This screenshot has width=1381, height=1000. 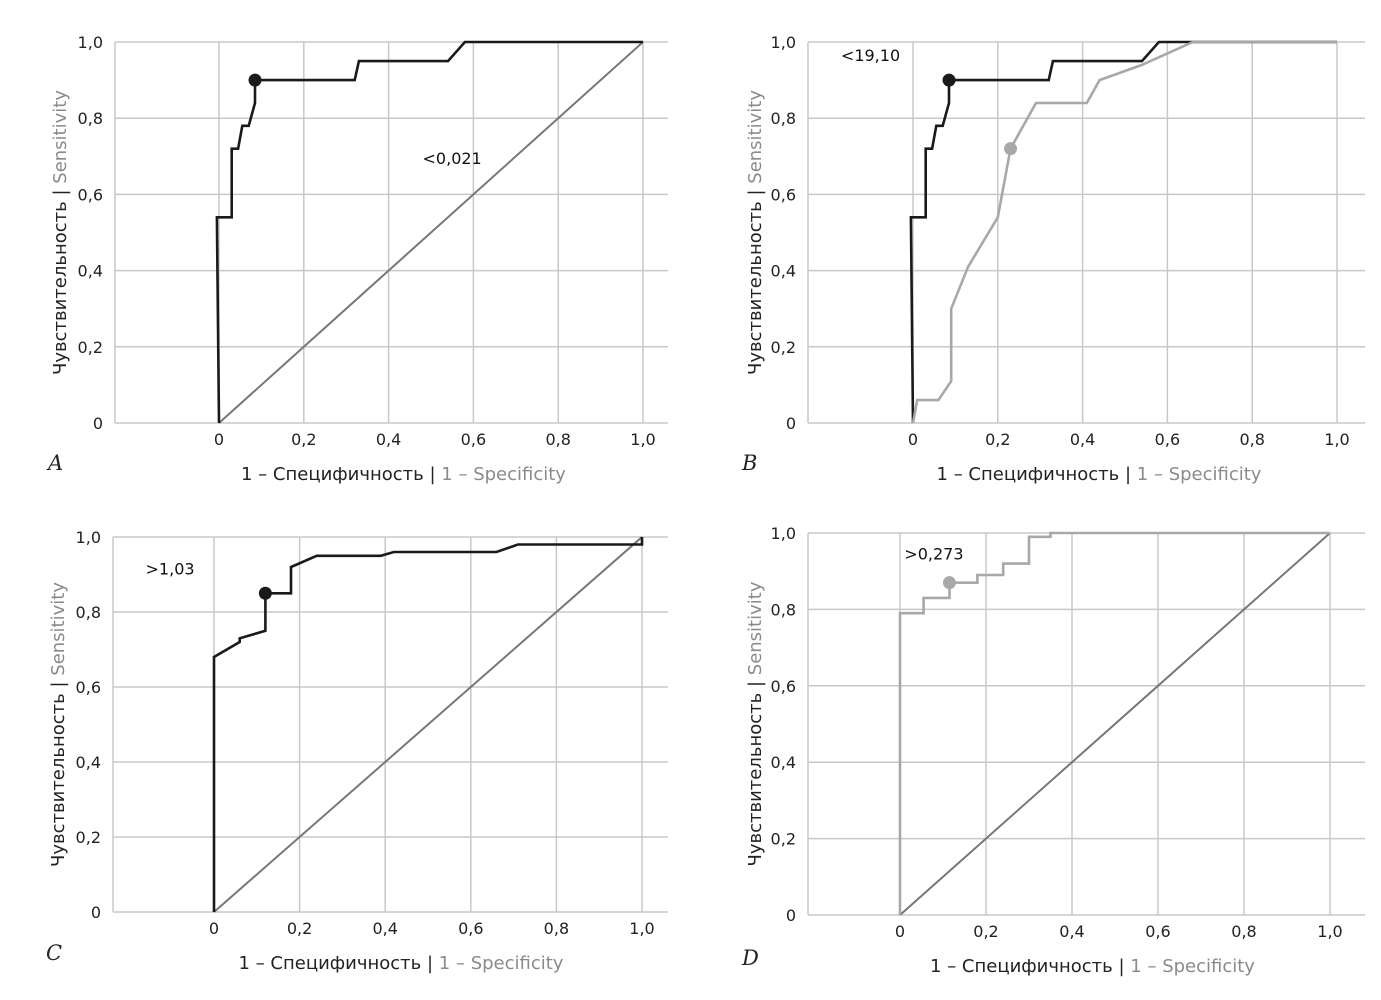 What do you see at coordinates (54, 463) in the screenshot?
I see `panel-letter: A` at bounding box center [54, 463].